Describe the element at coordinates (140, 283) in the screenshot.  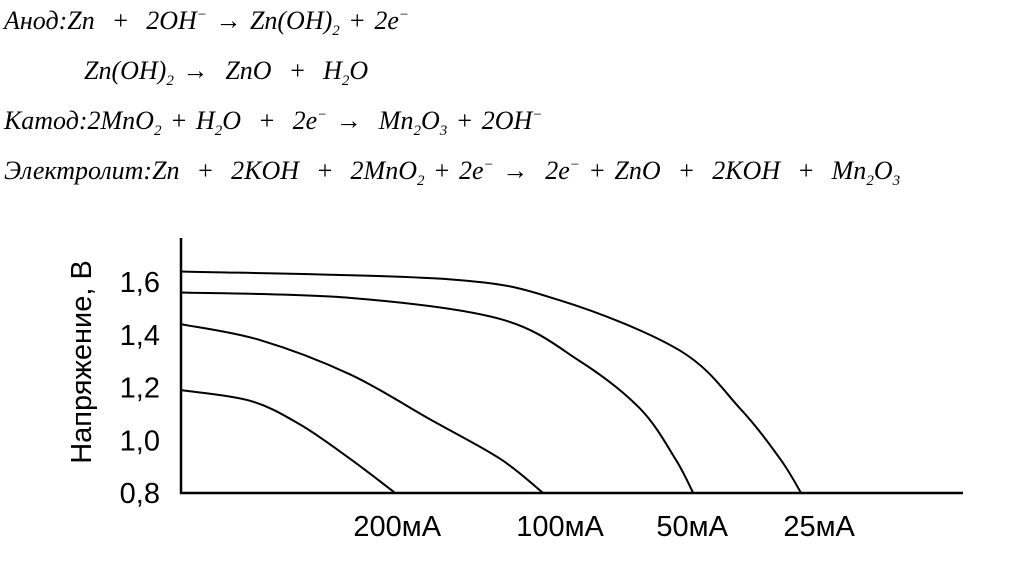
I see `y-tick-label: 1,6` at that location.